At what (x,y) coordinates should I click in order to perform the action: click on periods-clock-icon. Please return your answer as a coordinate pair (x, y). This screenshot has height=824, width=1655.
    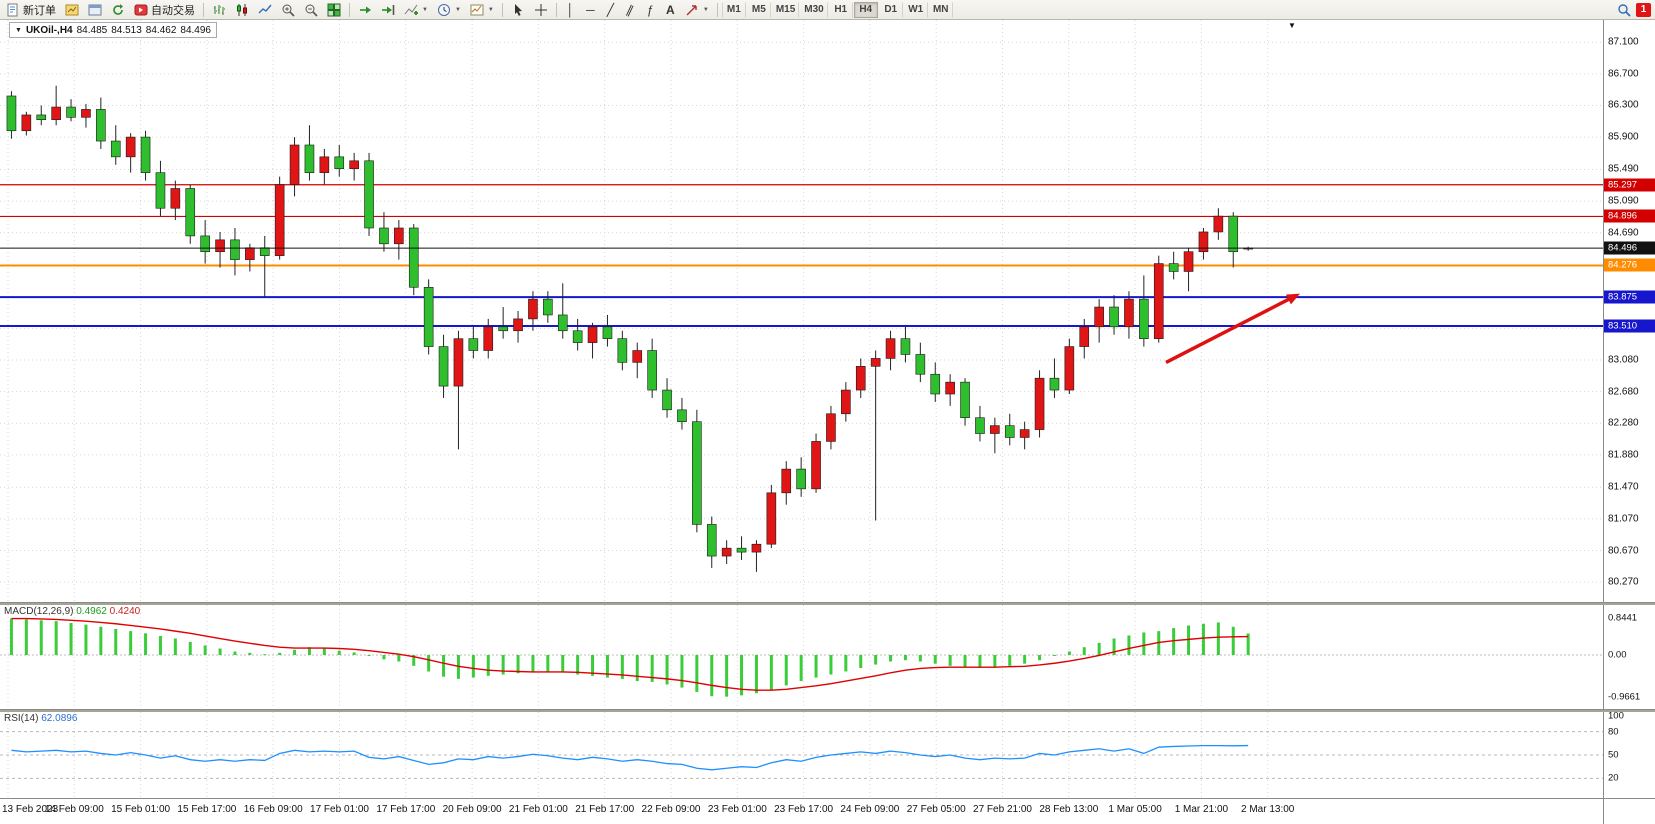
    Looking at the image, I should click on (443, 9).